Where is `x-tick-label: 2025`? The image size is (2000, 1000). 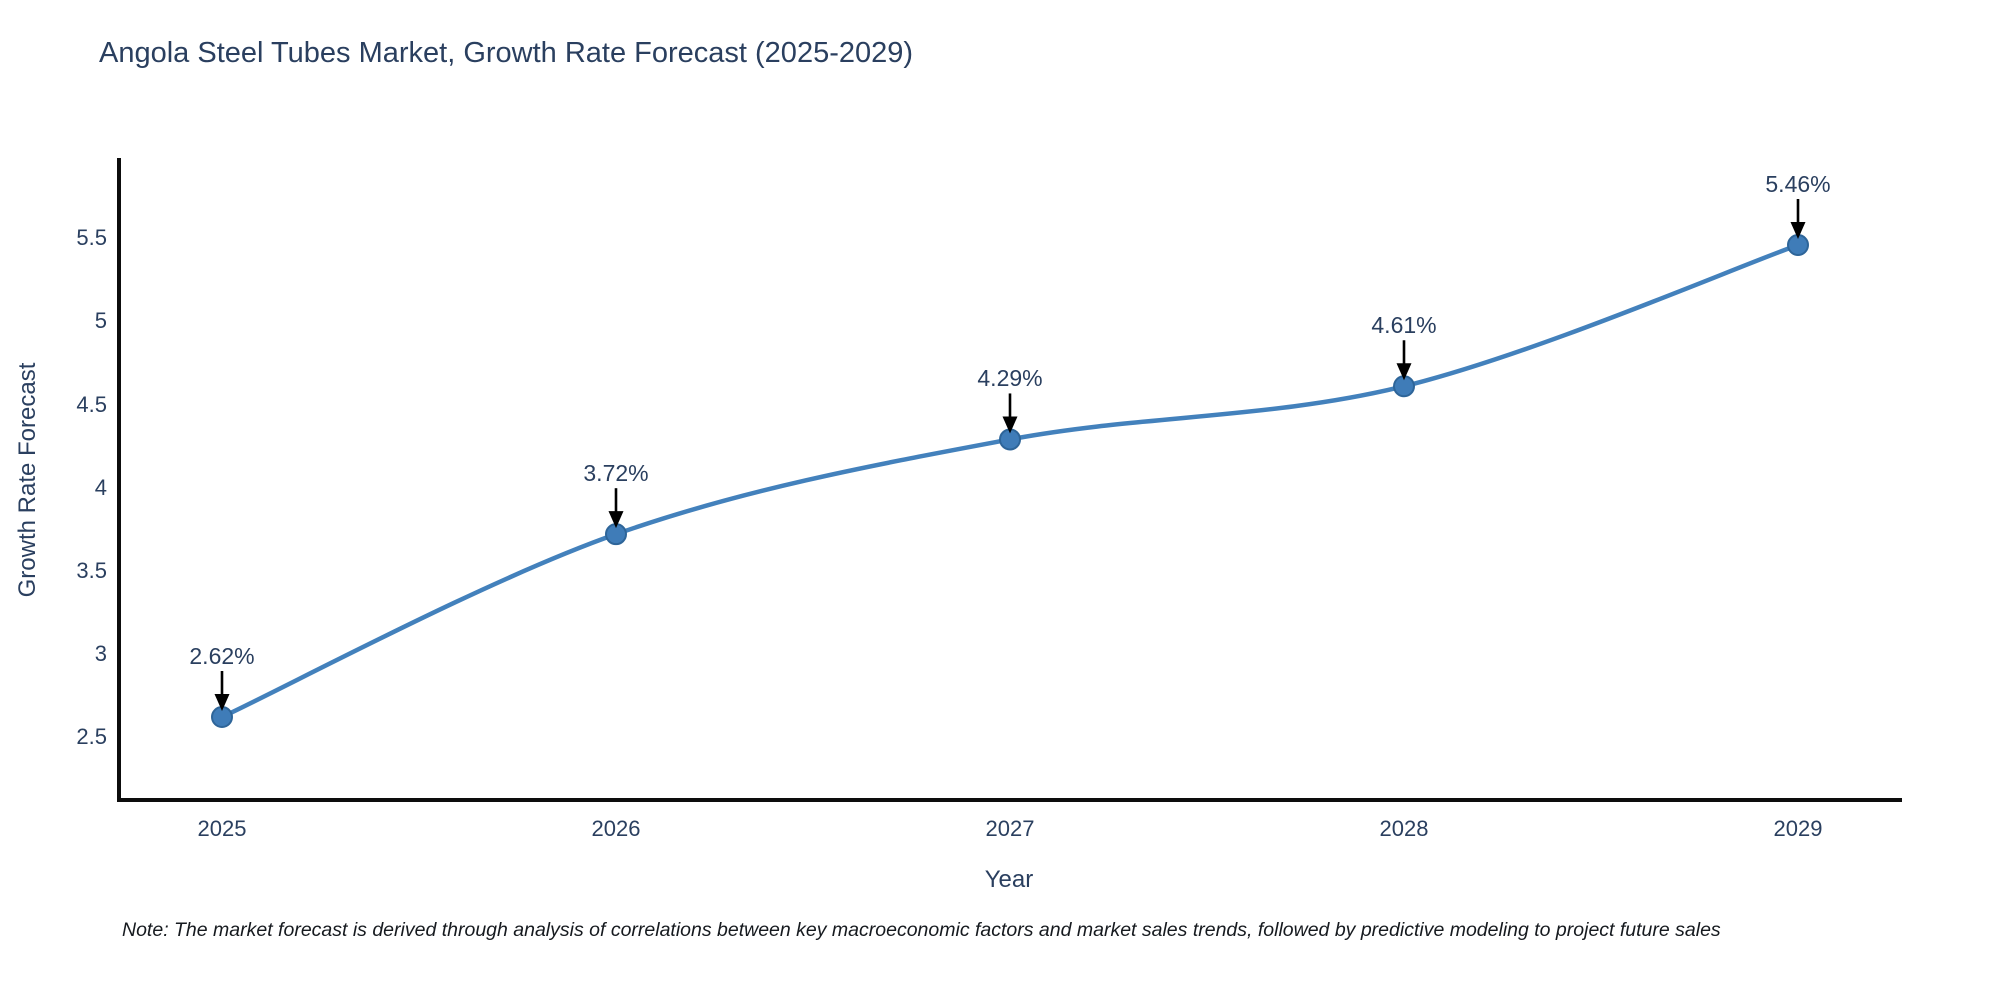 x-tick-label: 2025 is located at coordinates (222, 828).